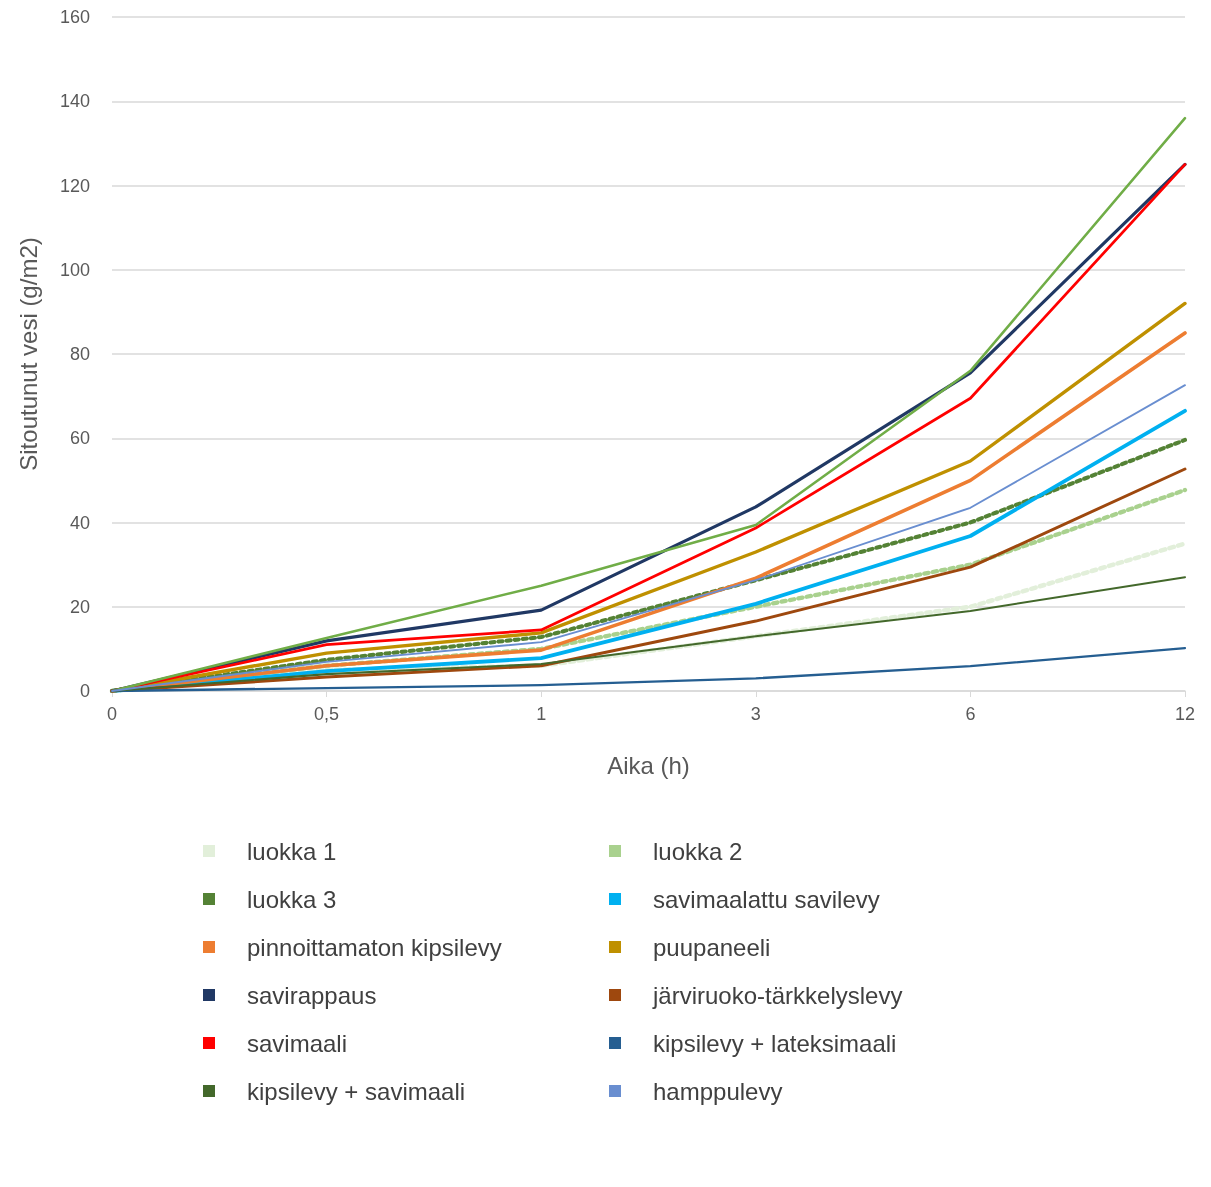  What do you see at coordinates (712, 947) in the screenshot?
I see `legend-label: puupaneeli` at bounding box center [712, 947].